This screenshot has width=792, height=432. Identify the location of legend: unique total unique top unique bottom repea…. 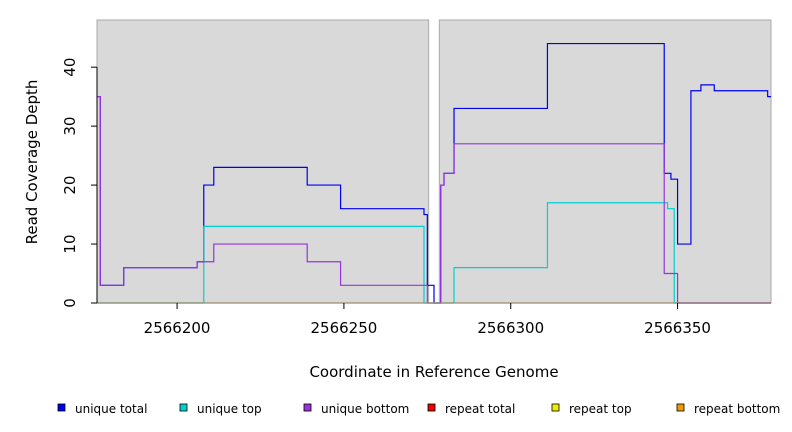
(418, 409).